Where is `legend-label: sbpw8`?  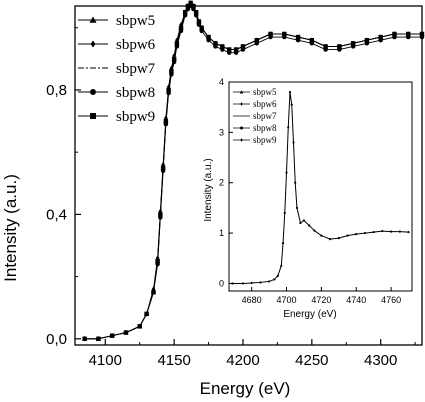 legend-label: sbpw8 is located at coordinates (135, 93).